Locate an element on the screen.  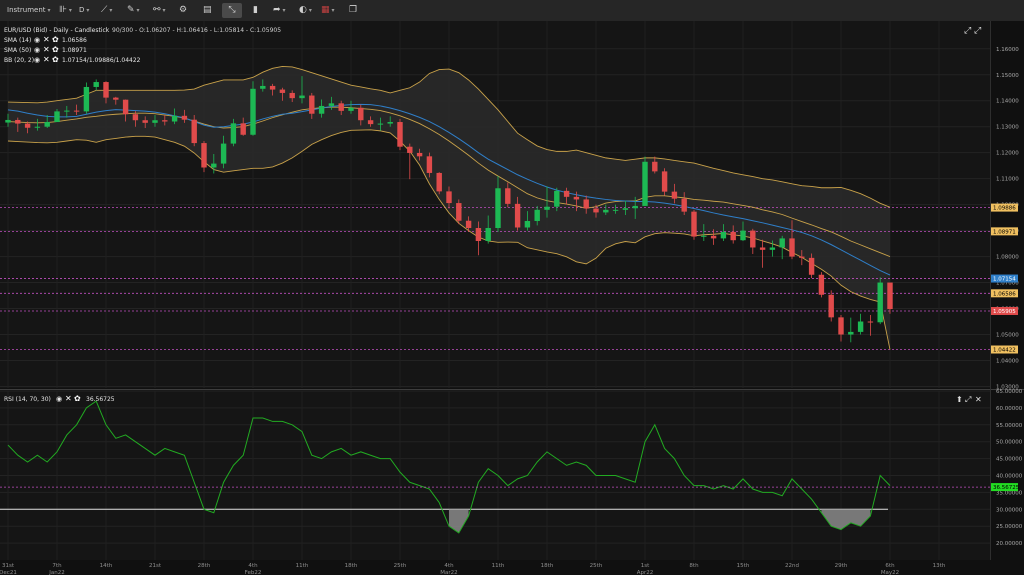
legend-title: EUR/USD (Bid) - Daily - Candlestick is located at coordinates (57, 30).